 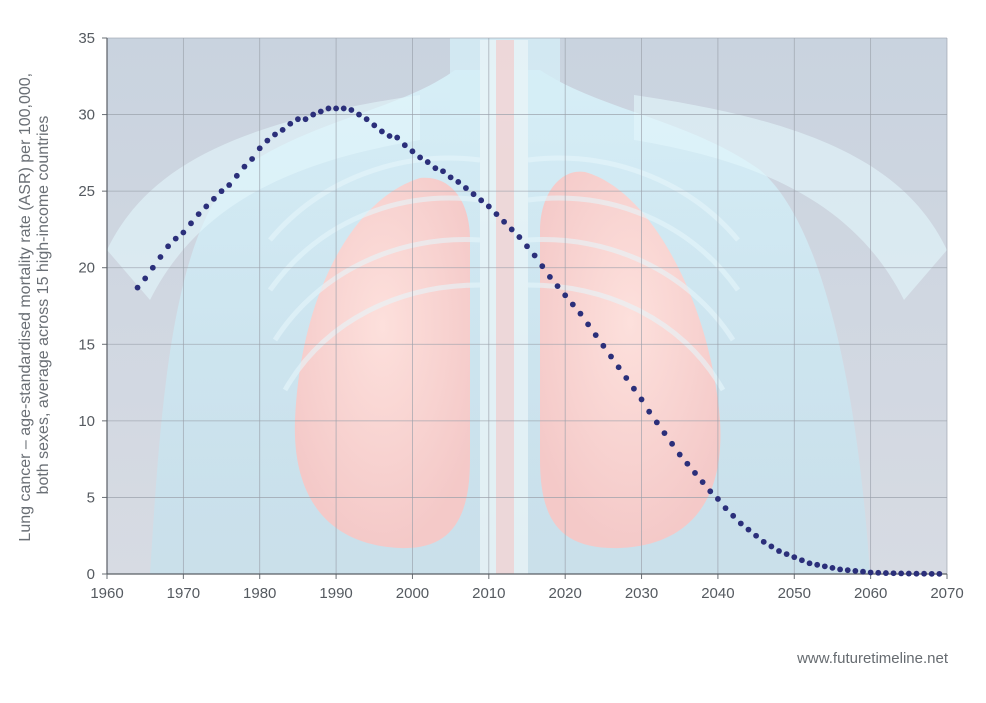 What do you see at coordinates (86, 344) in the screenshot?
I see `y-tick-label: 15` at bounding box center [86, 344].